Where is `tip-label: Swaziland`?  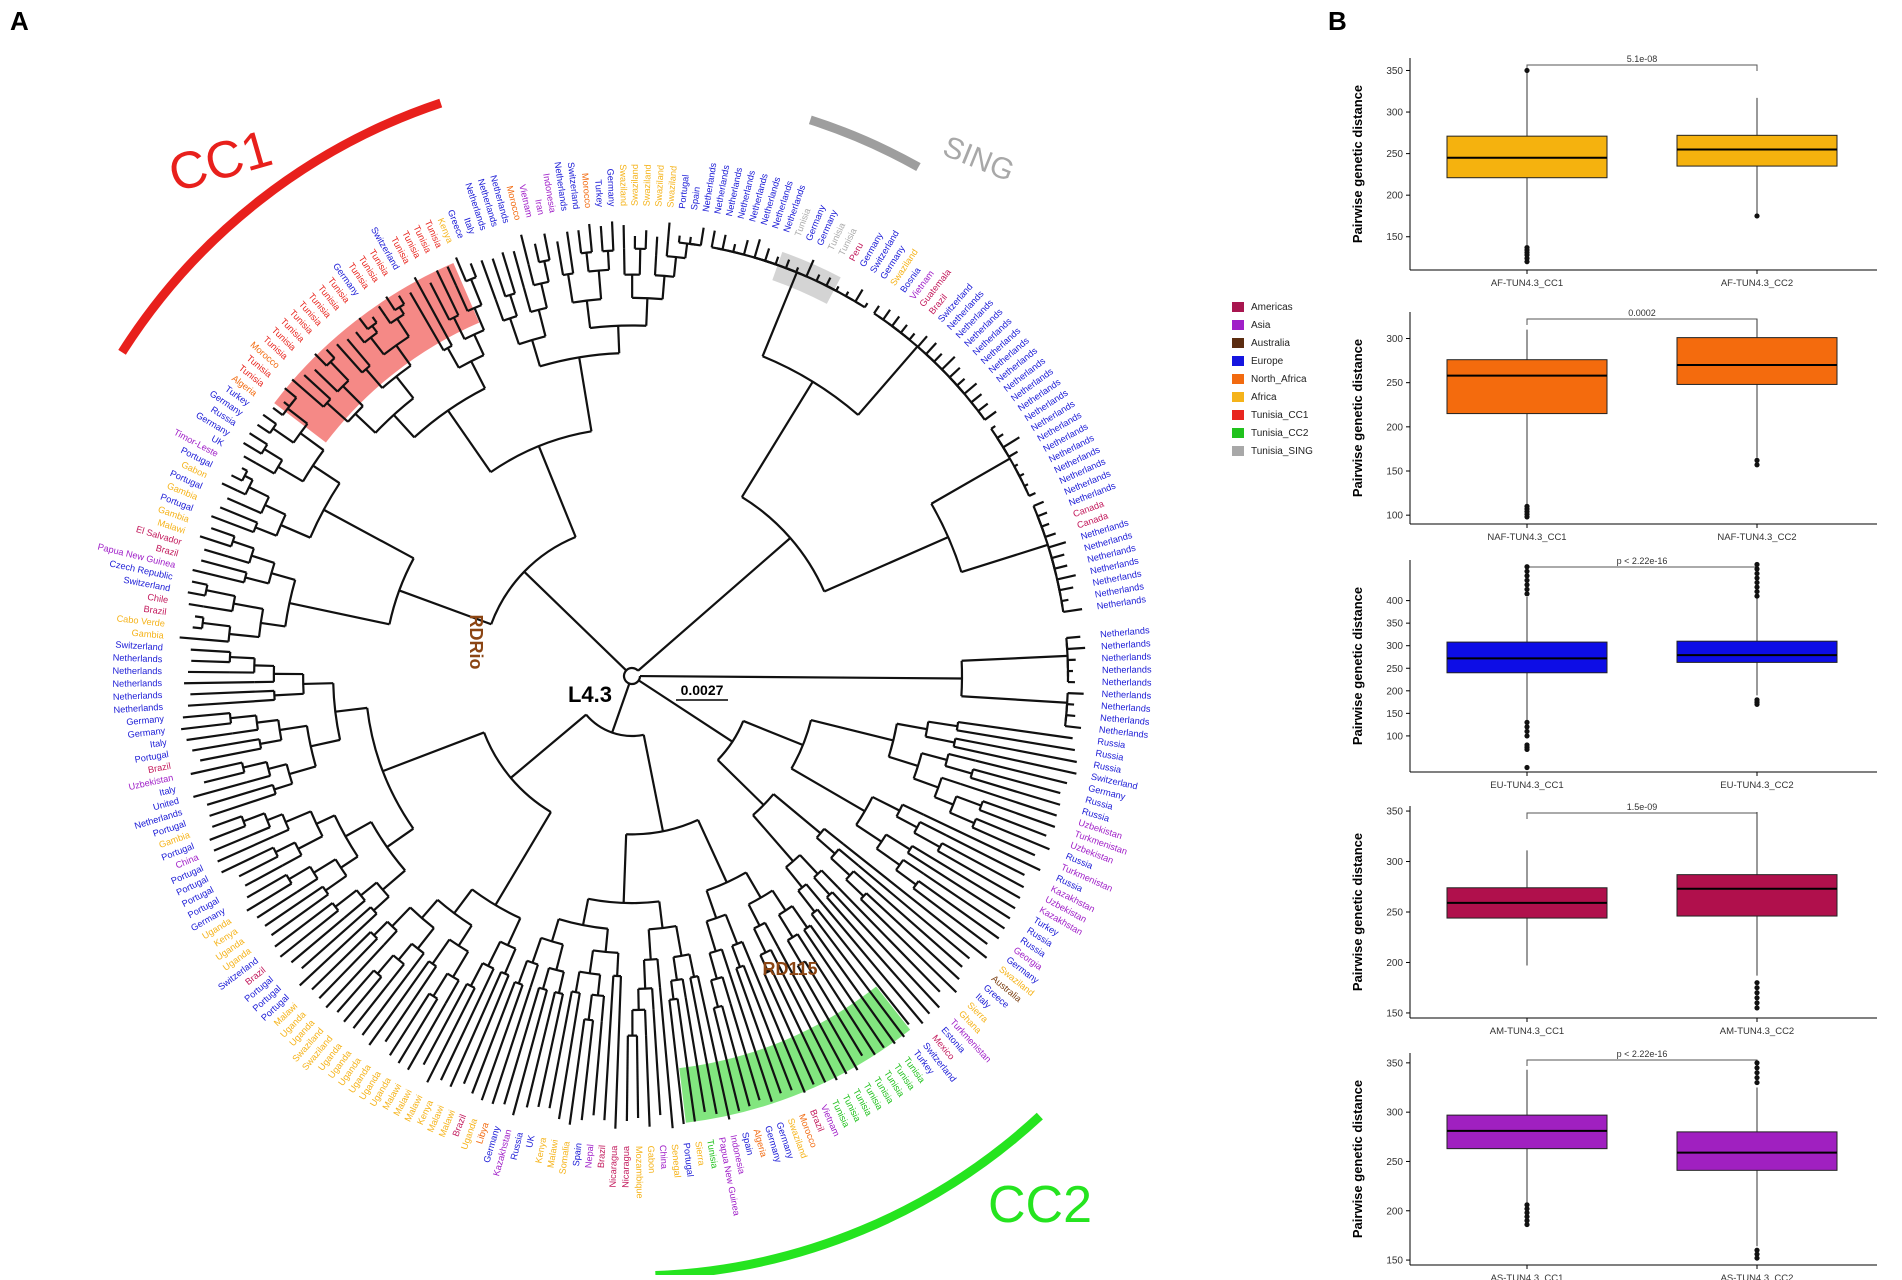
tip-label: Swaziland is located at coordinates (623, 185).